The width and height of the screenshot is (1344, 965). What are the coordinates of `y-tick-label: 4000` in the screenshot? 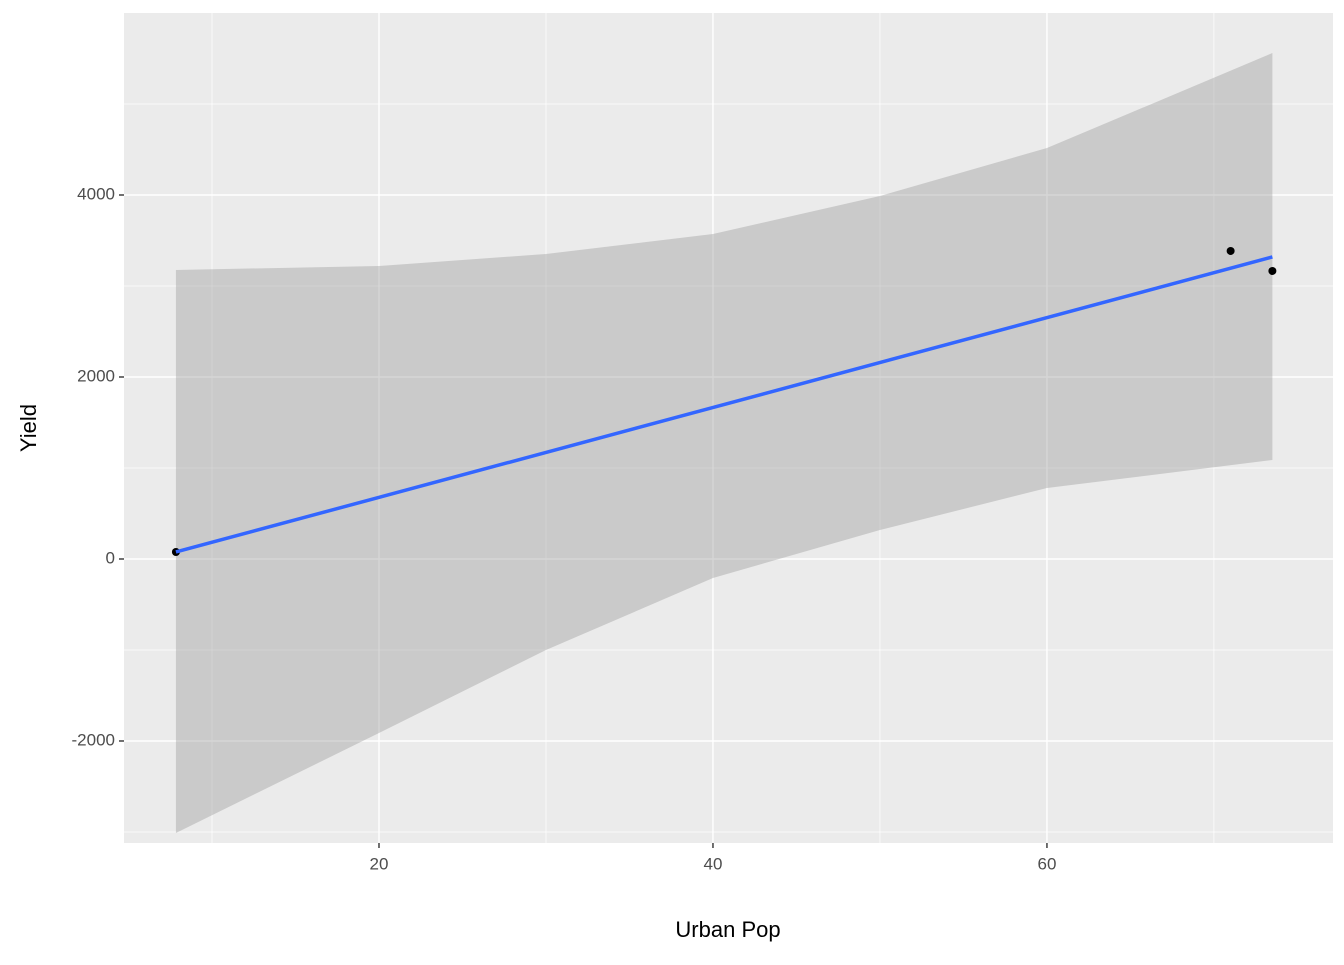 It's located at (96, 193).